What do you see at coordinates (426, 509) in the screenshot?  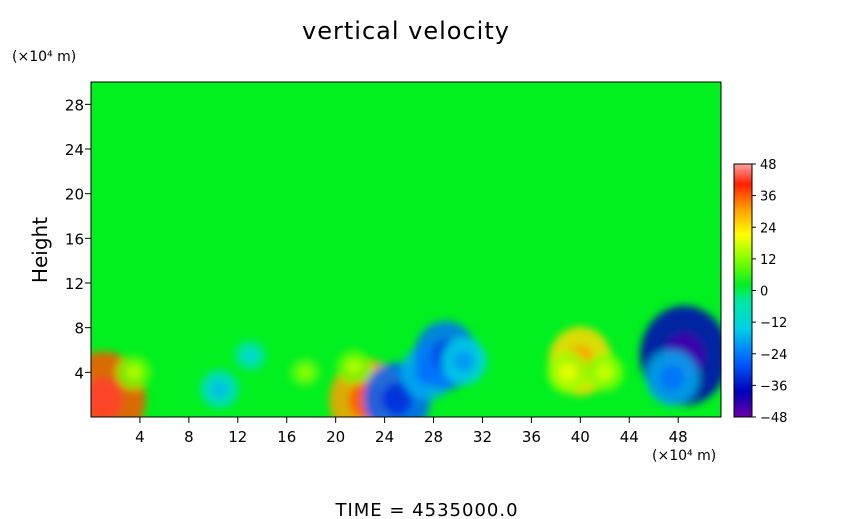 I see `time-label: TIME = 4535000.0` at bounding box center [426, 509].